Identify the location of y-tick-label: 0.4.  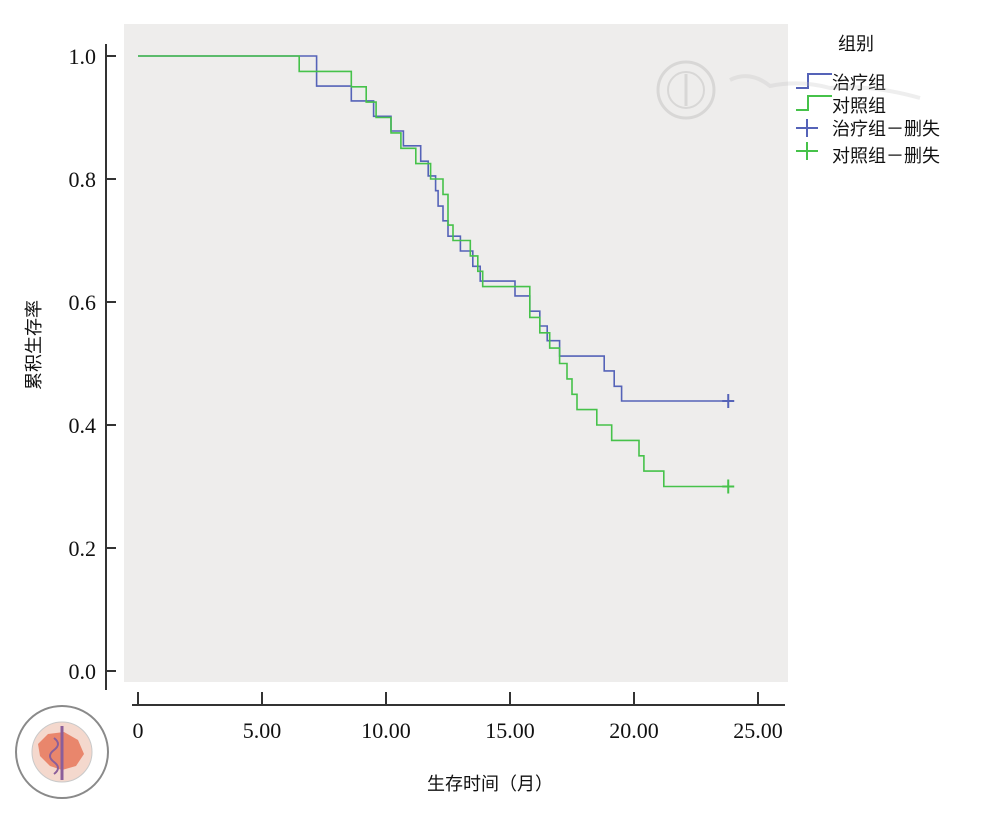
(83, 425).